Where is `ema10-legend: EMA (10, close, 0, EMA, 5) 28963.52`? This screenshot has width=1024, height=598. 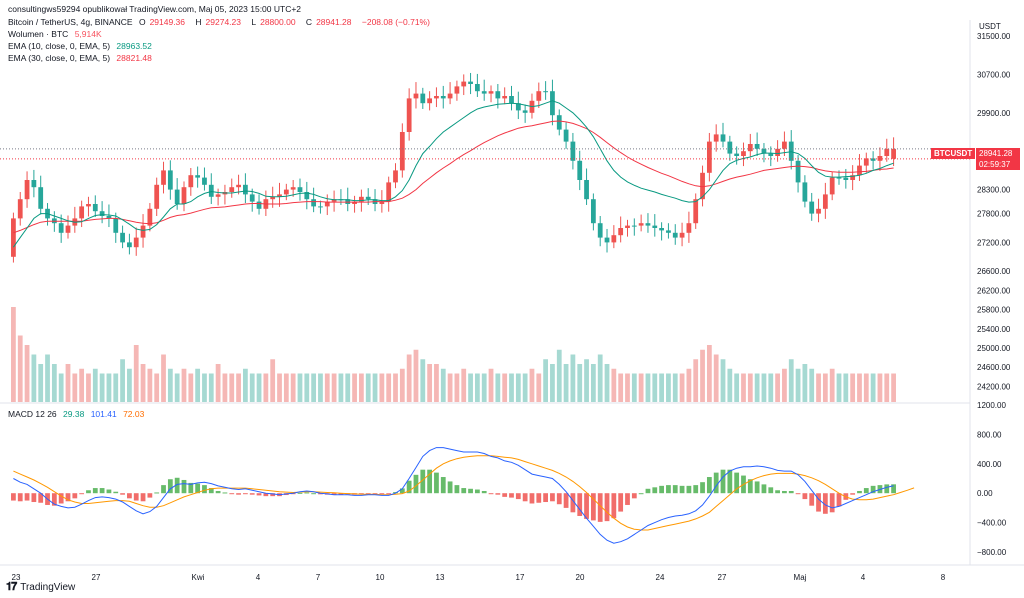
ema10-legend: EMA (10, close, 0, EMA, 5) 28963.52 is located at coordinates (80, 46).